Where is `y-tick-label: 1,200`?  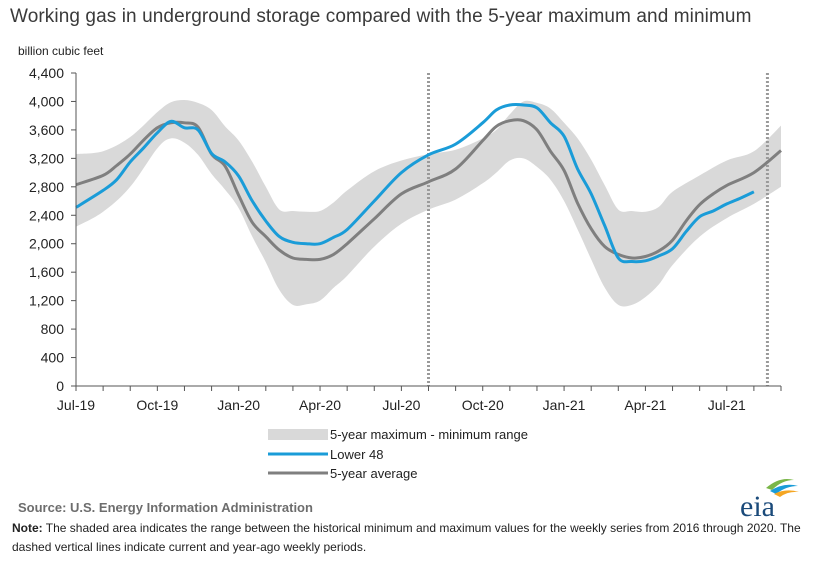
y-tick-label: 1,200 is located at coordinates (46, 301).